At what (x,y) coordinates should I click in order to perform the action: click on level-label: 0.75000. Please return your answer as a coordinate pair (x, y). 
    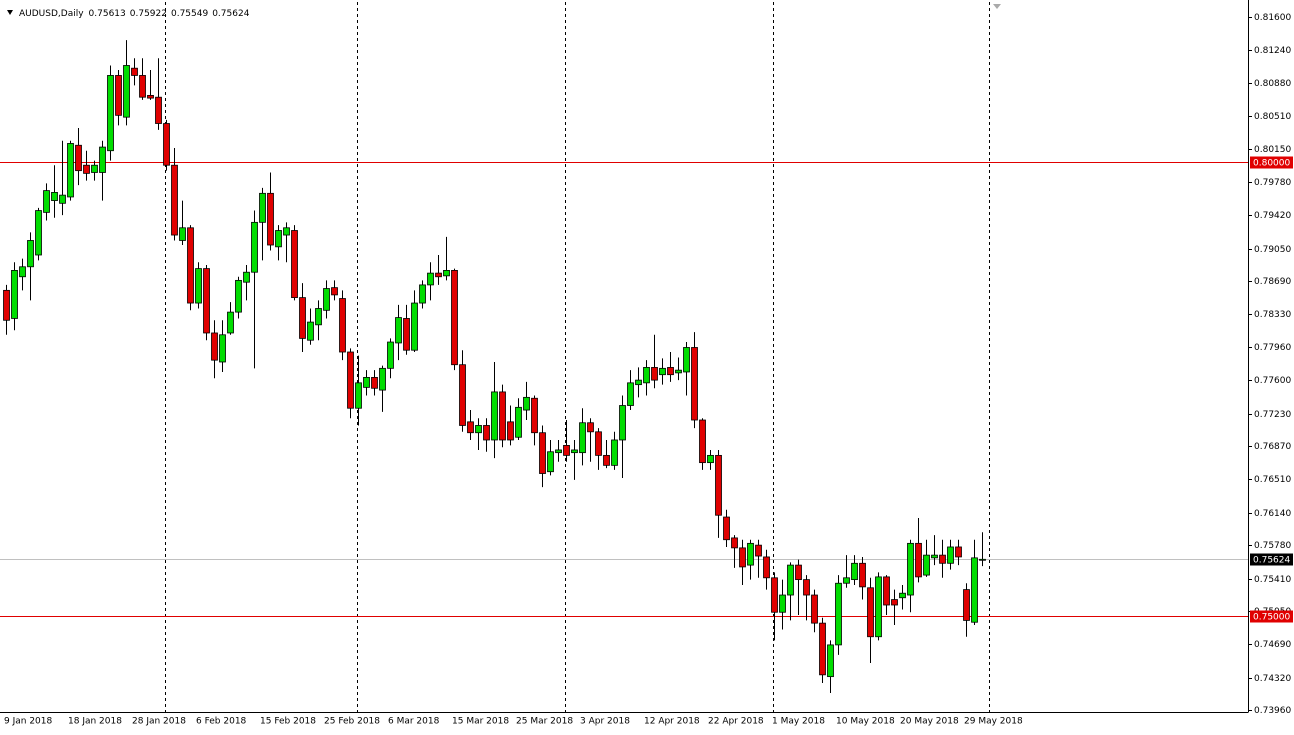
    Looking at the image, I should click on (1271, 618).